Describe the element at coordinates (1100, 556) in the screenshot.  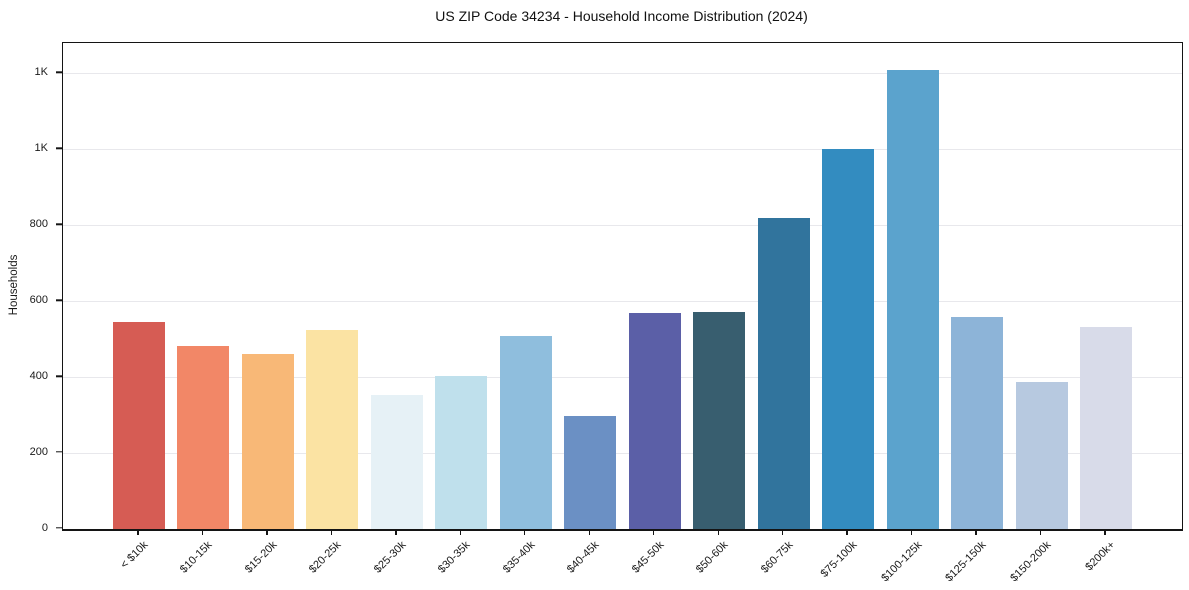
I see `x-tick-label: $200k+` at that location.